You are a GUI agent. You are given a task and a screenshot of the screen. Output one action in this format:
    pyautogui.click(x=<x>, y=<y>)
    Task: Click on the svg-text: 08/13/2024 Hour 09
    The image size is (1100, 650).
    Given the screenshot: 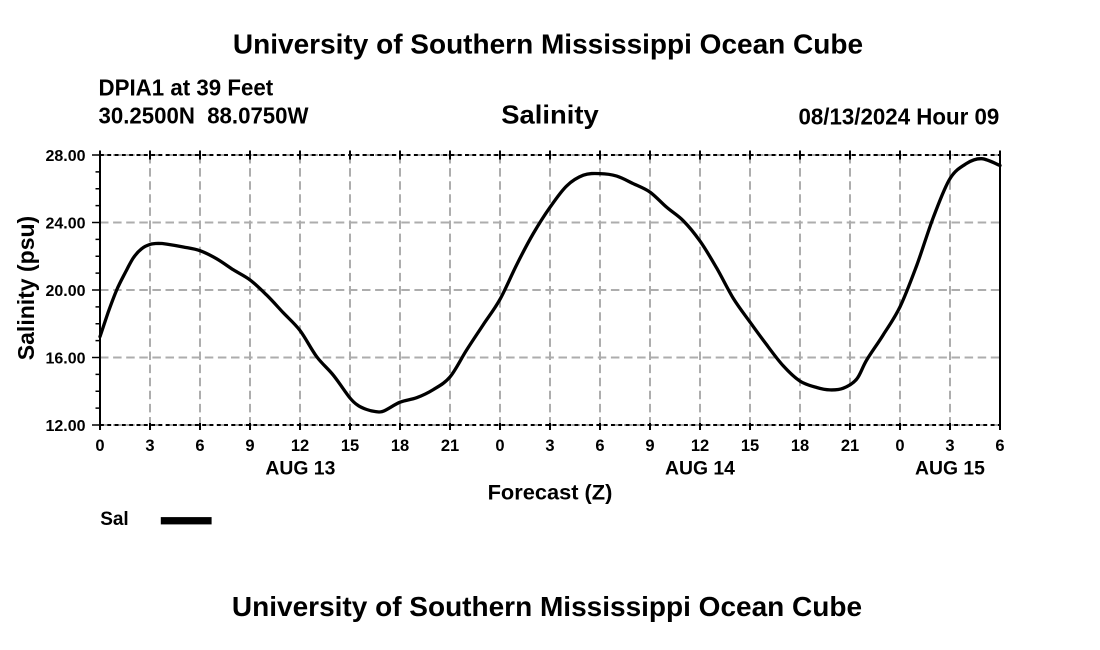 What is the action you would take?
    pyautogui.click(x=899, y=117)
    